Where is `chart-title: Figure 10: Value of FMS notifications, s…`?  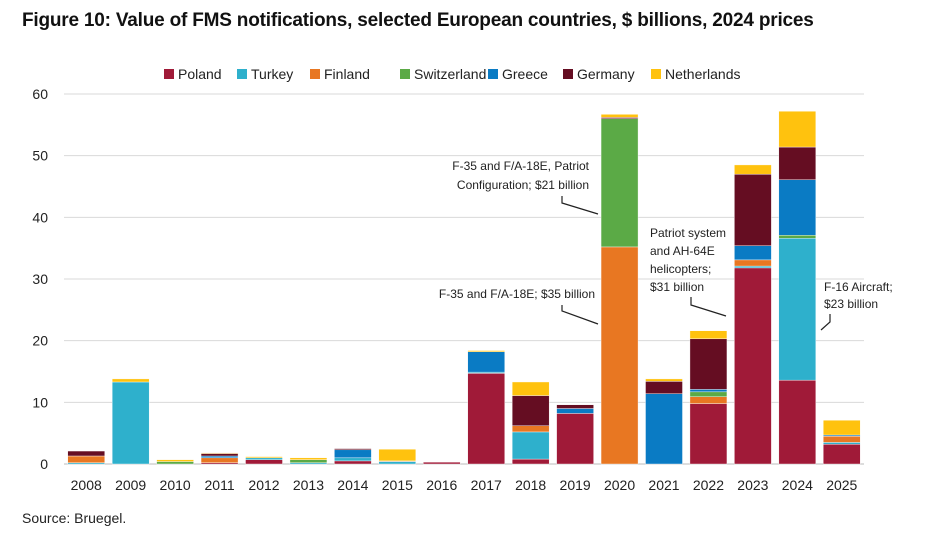
chart-title: Figure 10: Value of FMS notifications, s… is located at coordinates (418, 20).